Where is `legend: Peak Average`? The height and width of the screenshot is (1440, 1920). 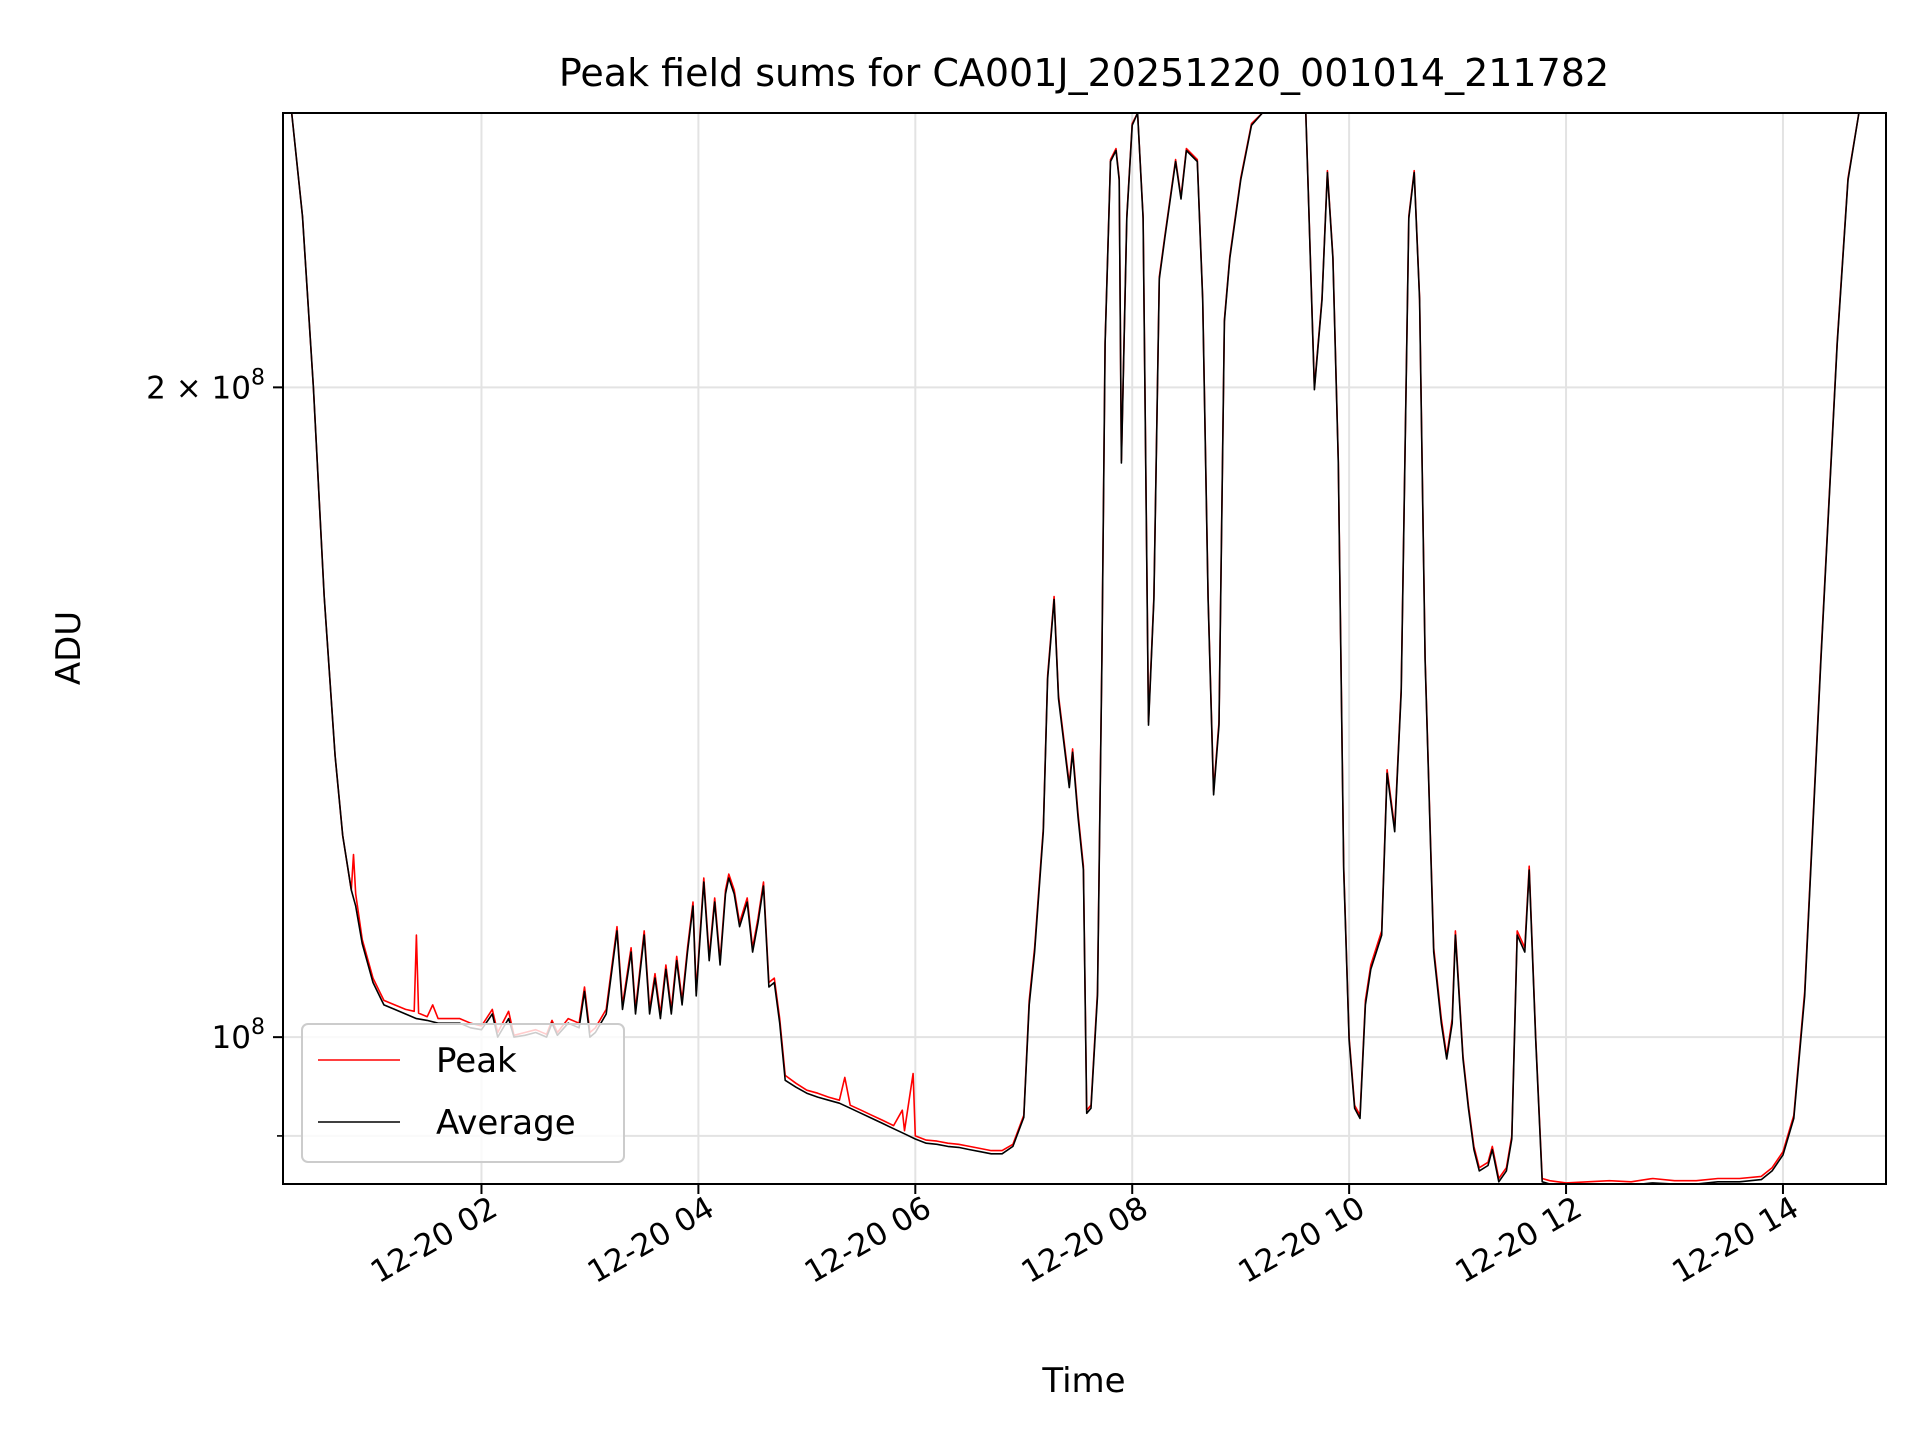
legend: Peak Average is located at coordinates (463, 1093).